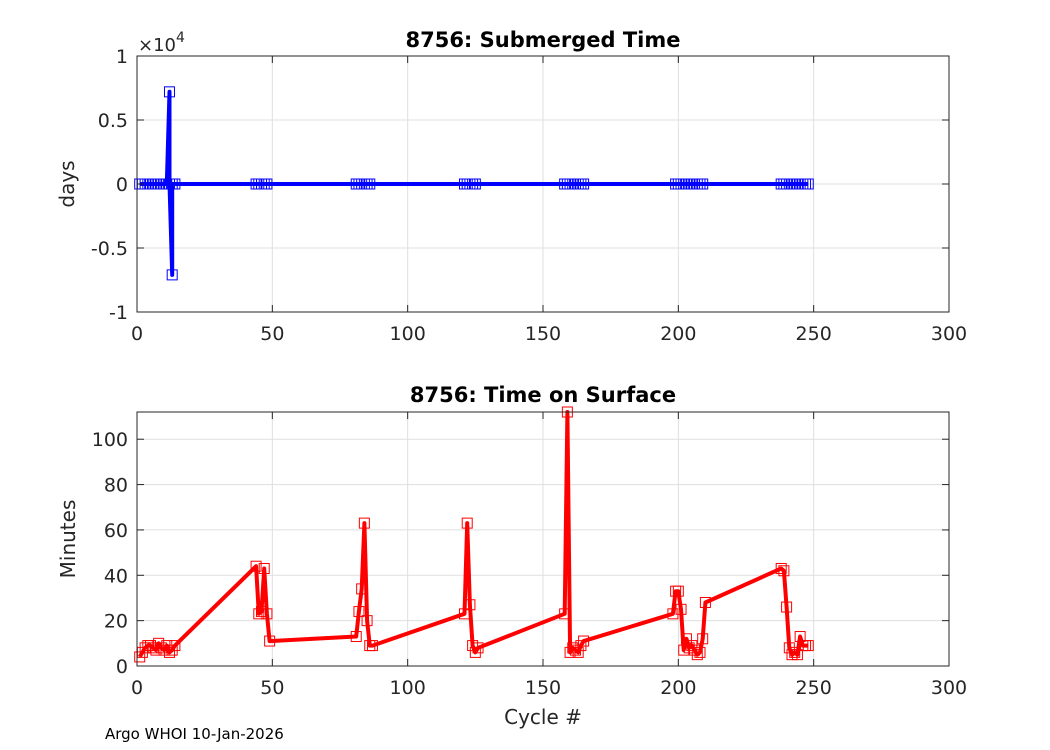 The height and width of the screenshot is (750, 1050). Describe the element at coordinates (110, 440) in the screenshot. I see `y-tick-label: 100` at that location.